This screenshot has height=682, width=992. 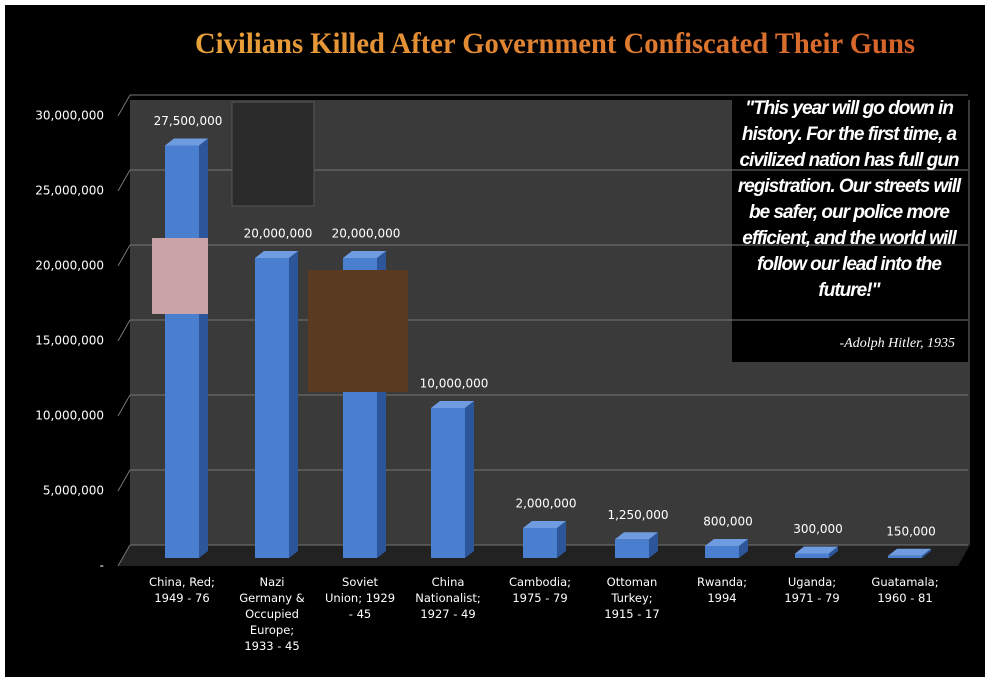 I want to click on y-tick-label: 30,000,000, so click(x=69, y=116).